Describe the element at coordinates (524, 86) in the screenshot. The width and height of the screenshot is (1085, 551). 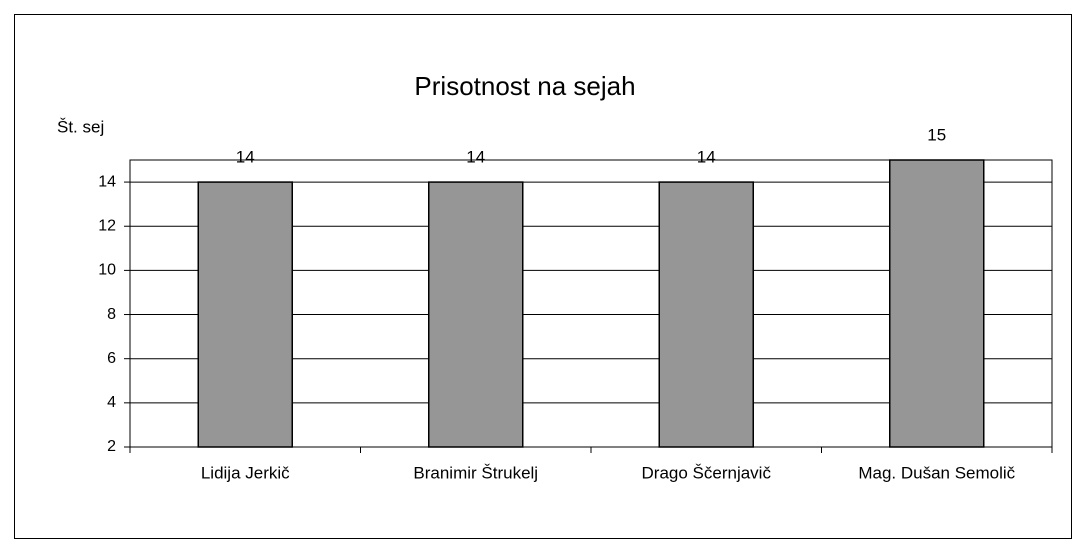
I see `chart-title: Prisotnost na sejah` at that location.